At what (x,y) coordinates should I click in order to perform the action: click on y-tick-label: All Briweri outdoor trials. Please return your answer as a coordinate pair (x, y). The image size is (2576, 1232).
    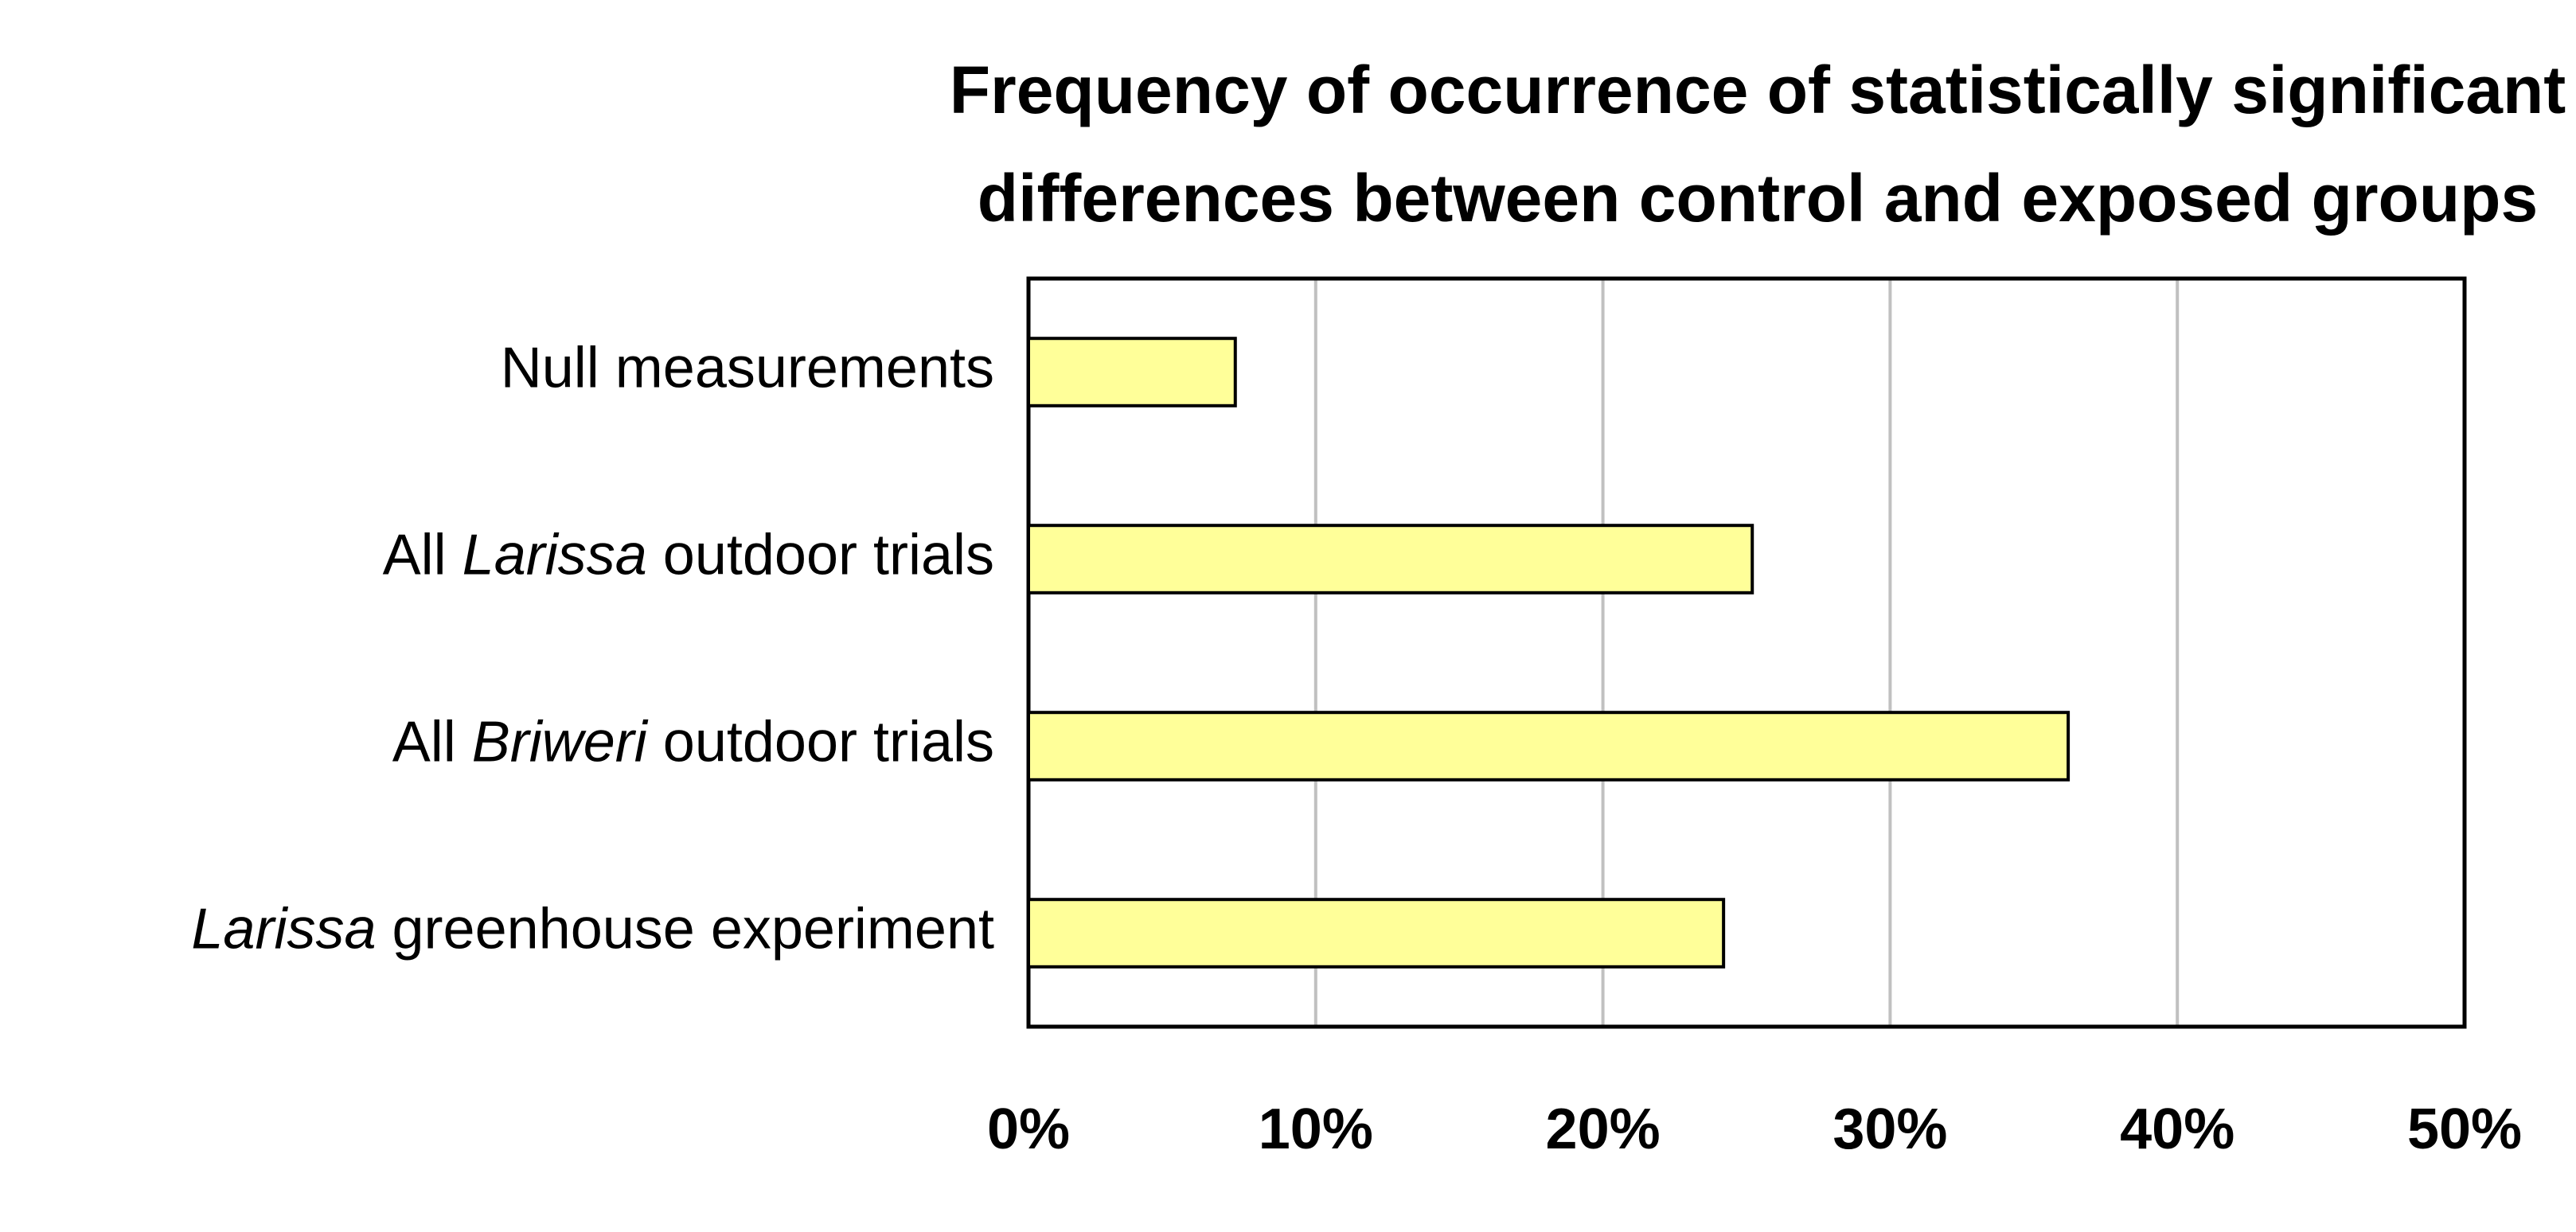
    Looking at the image, I should click on (693, 743).